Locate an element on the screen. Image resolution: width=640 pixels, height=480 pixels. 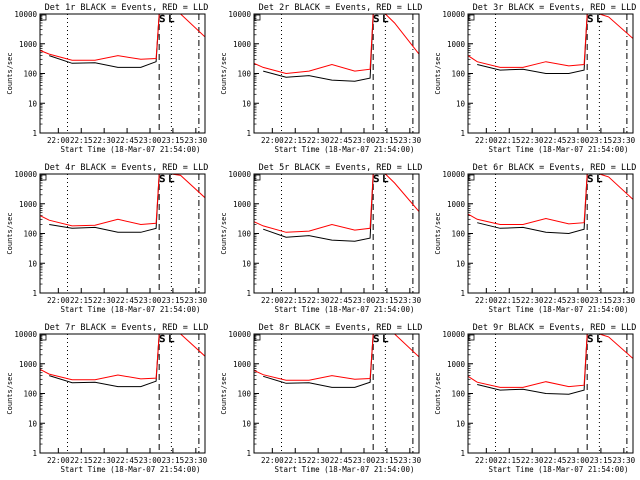
chart-title: Det 5r BLACK = Events, RED = LLD is located at coordinates (341, 168).